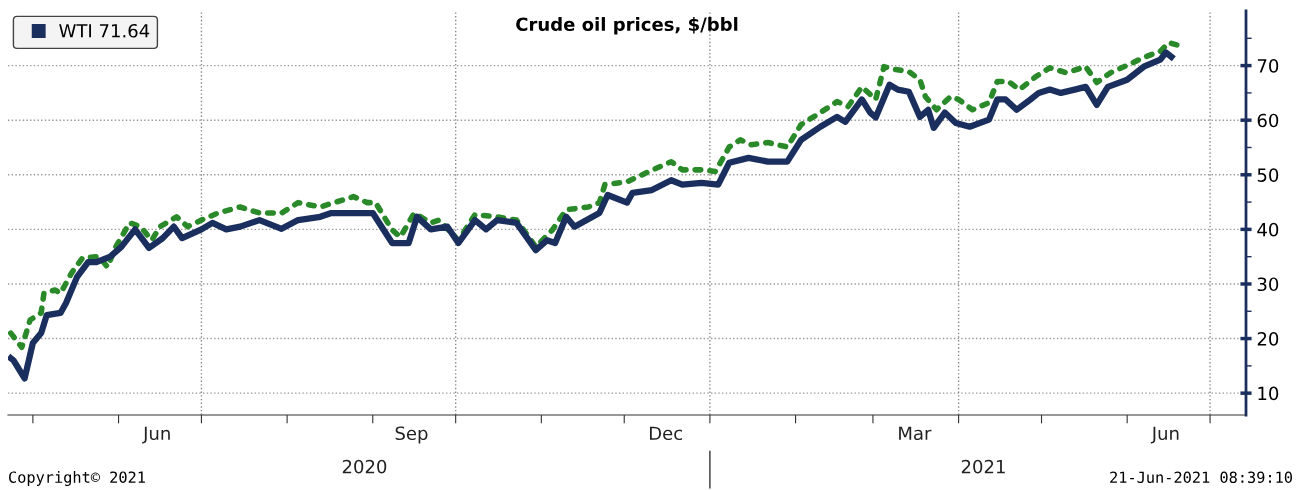  I want to click on text: 21-Jun-2021 08:39:10, so click(1201, 477).